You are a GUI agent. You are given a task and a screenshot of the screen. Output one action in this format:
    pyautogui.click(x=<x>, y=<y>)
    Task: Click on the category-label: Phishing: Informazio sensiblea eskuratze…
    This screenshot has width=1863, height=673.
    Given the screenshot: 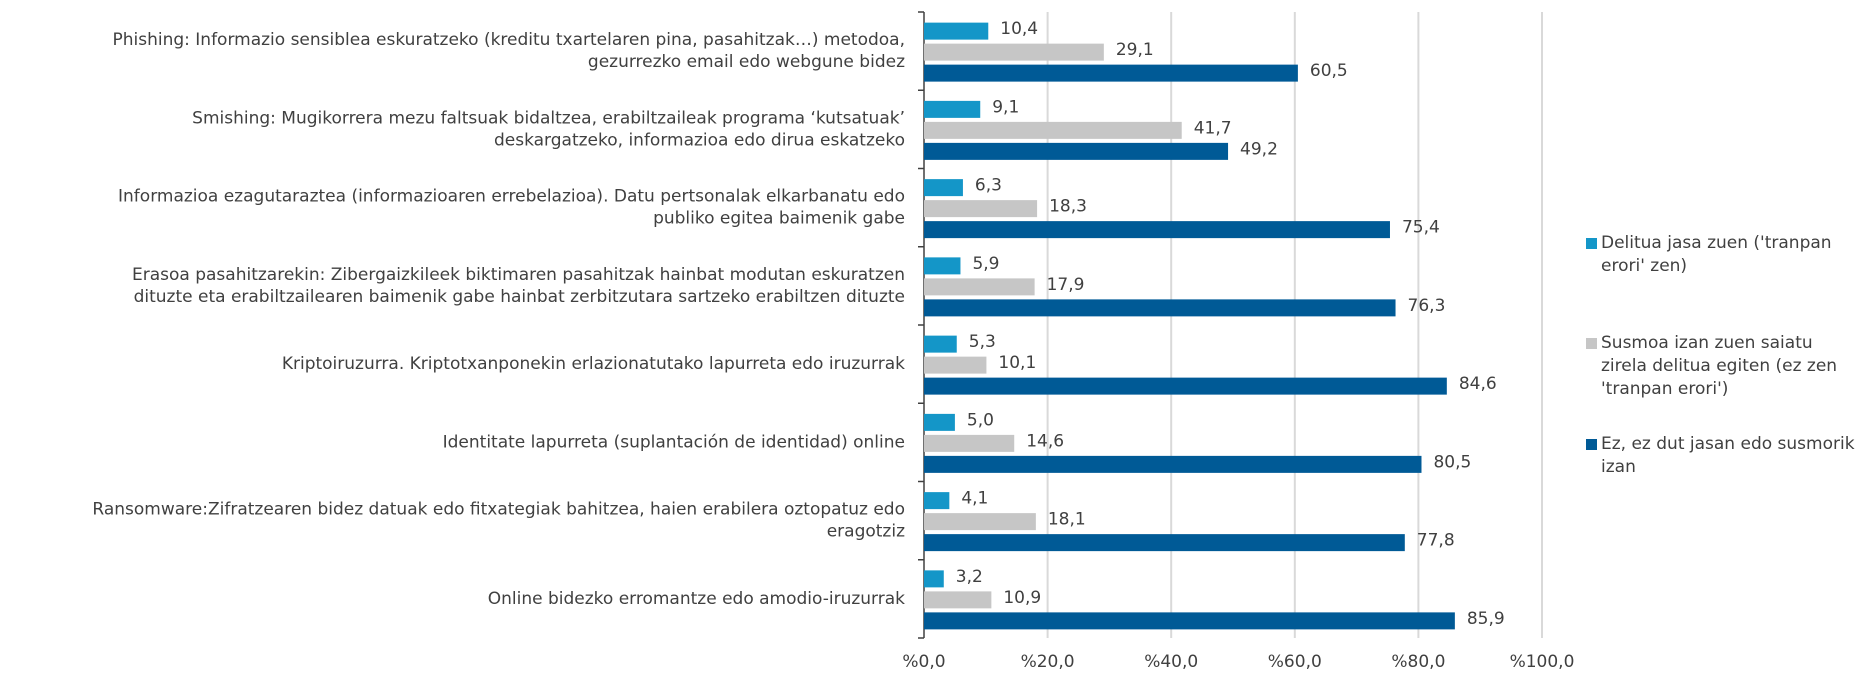 What is the action you would take?
    pyautogui.click(x=508, y=40)
    